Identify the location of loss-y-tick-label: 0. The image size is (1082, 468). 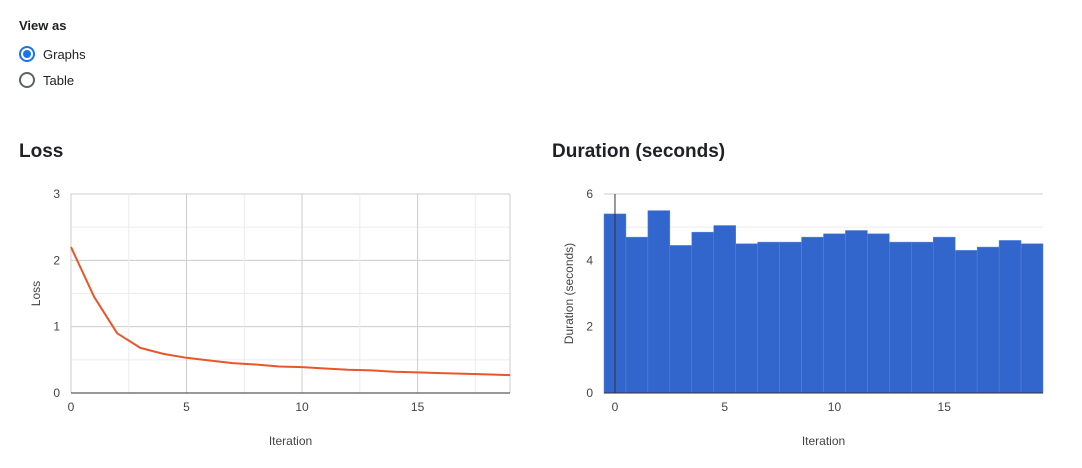
(56, 393).